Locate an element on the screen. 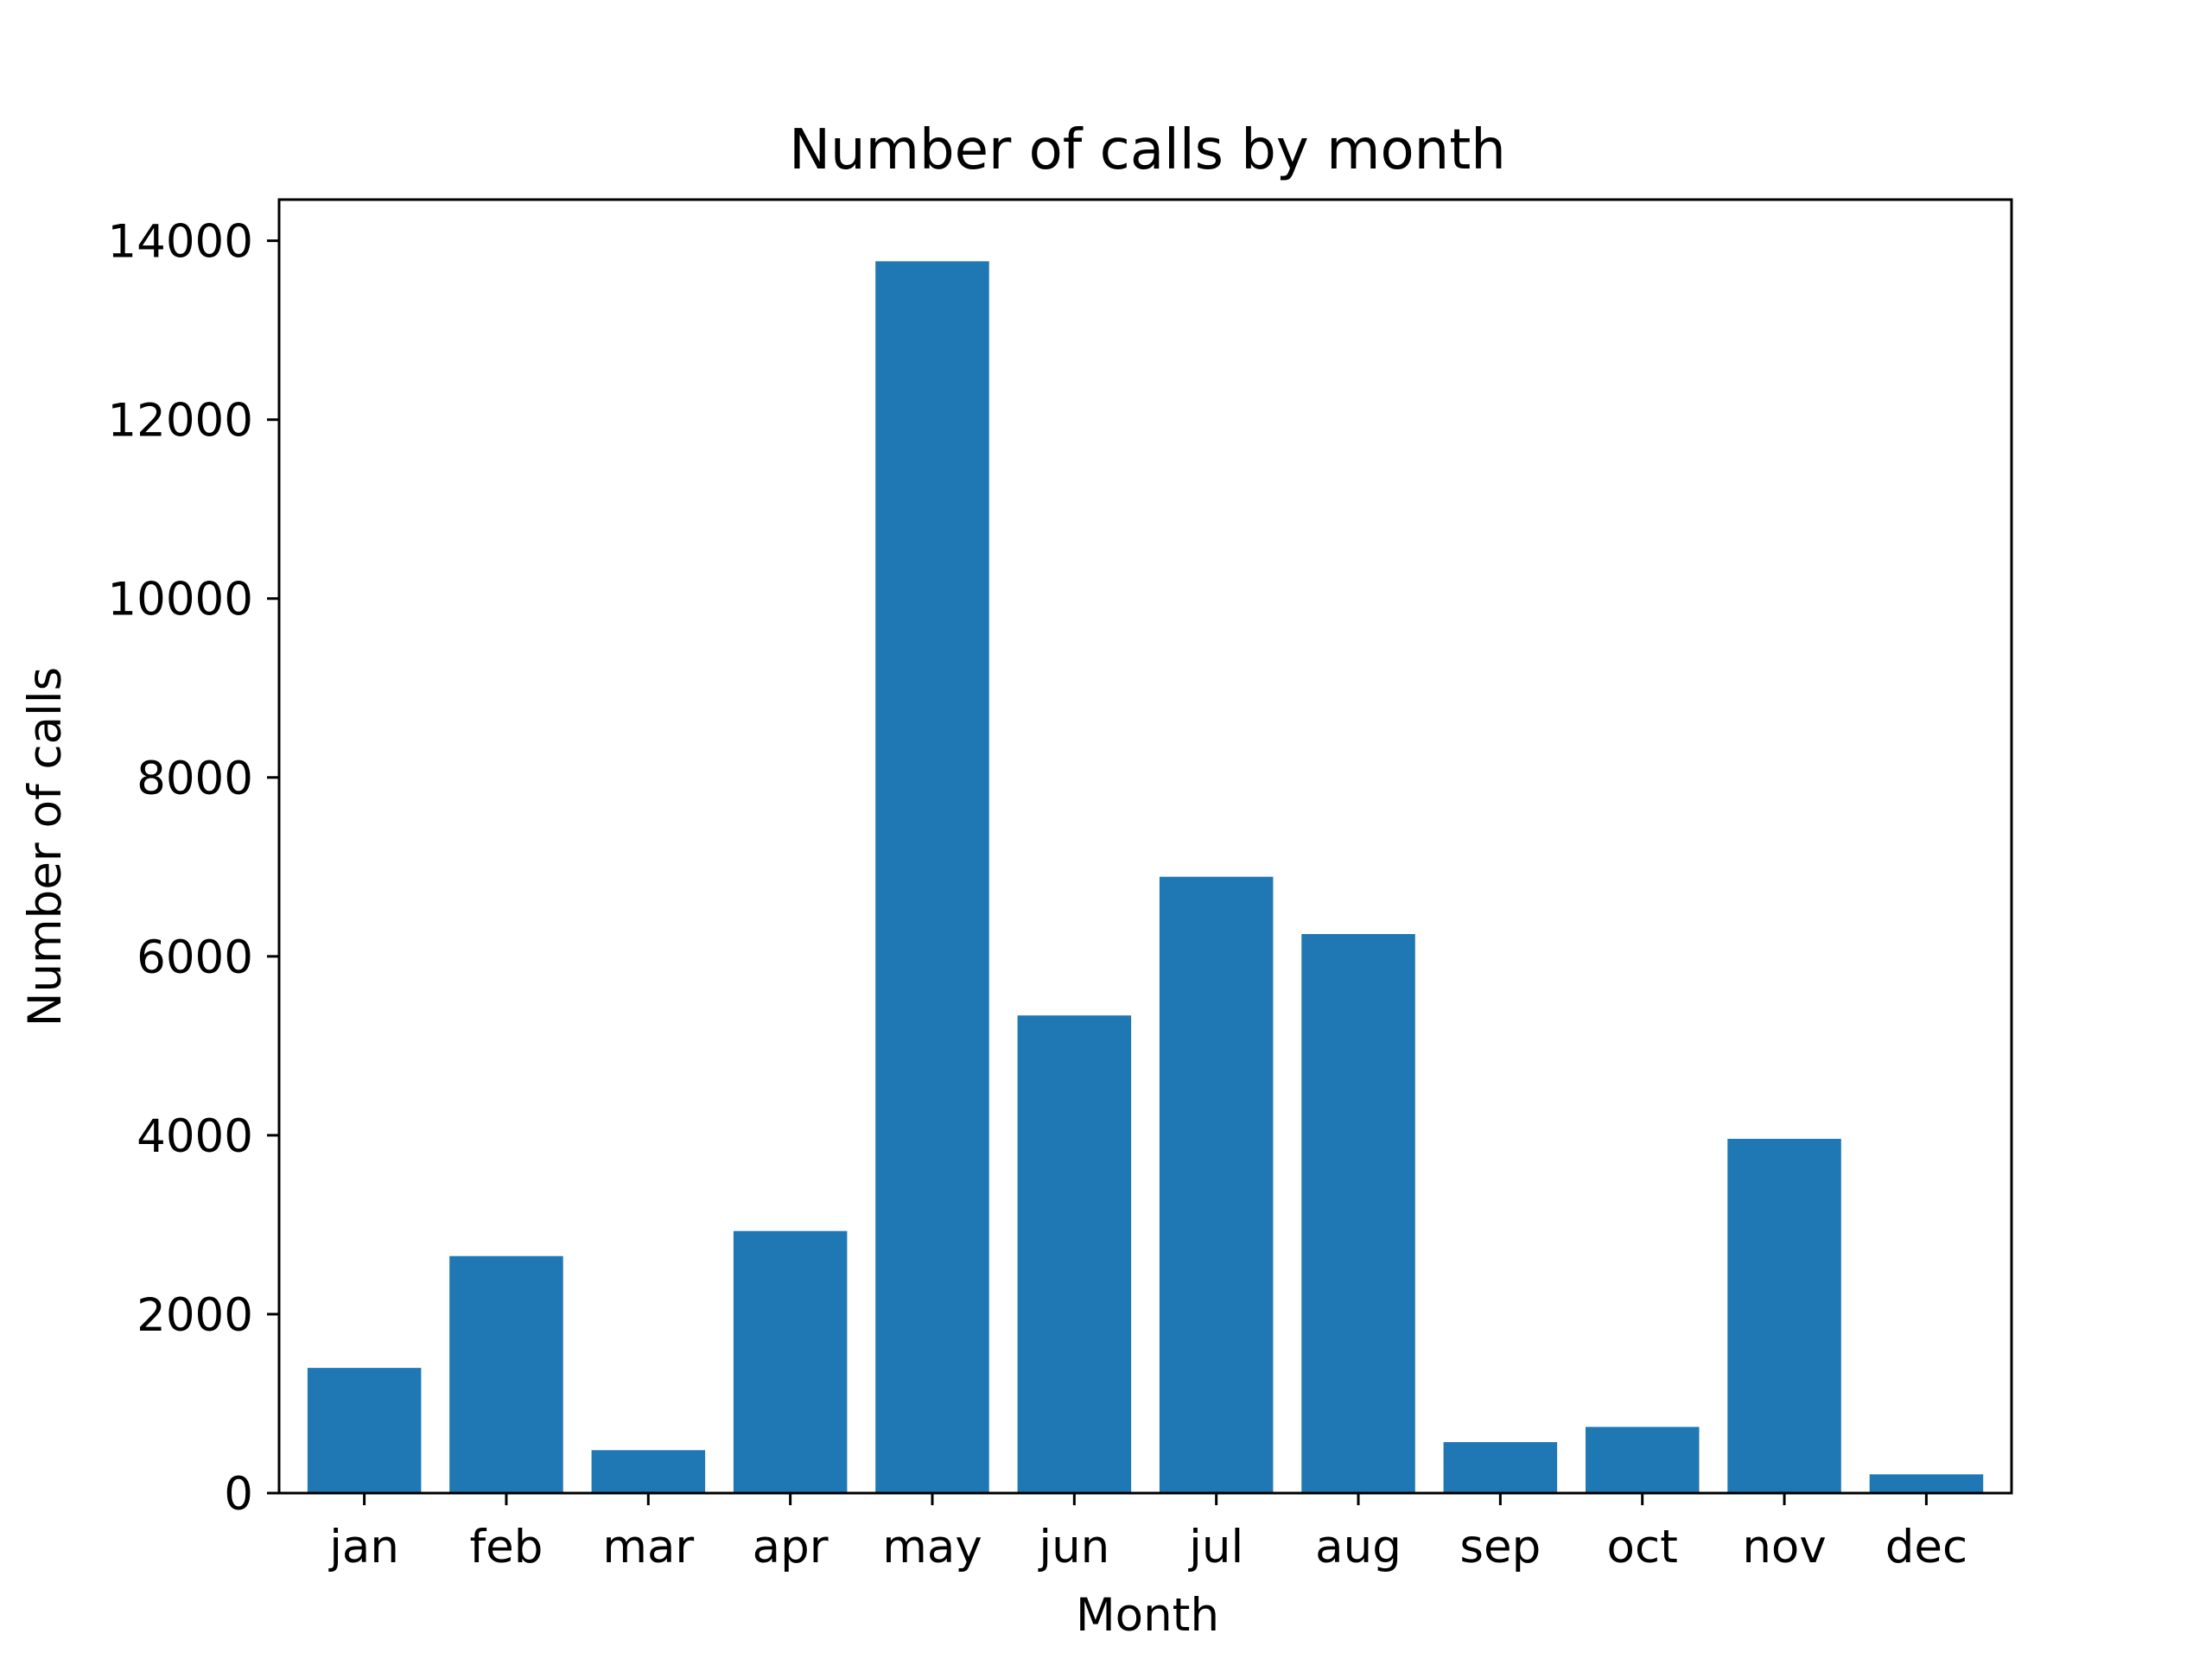 This screenshot has width=2212, height=1659. x-tick-label-feb: feb is located at coordinates (506, 1547).